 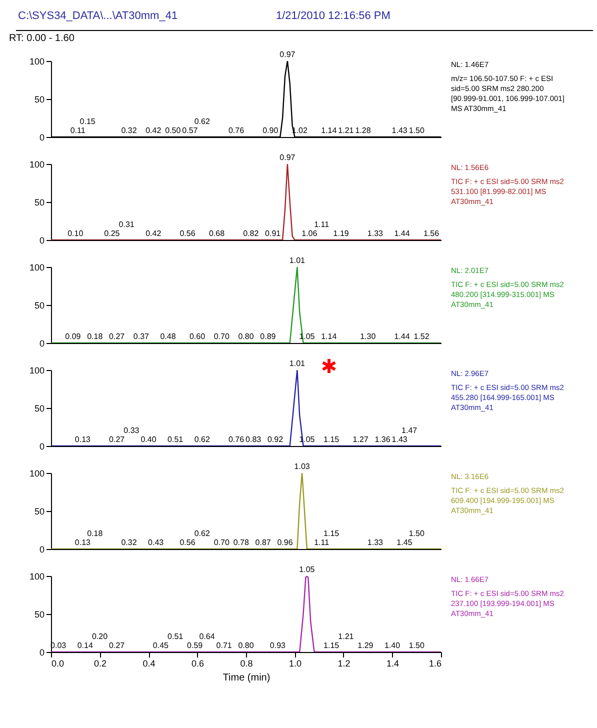 I want to click on x-tick-label: 0.6, so click(x=197, y=663).